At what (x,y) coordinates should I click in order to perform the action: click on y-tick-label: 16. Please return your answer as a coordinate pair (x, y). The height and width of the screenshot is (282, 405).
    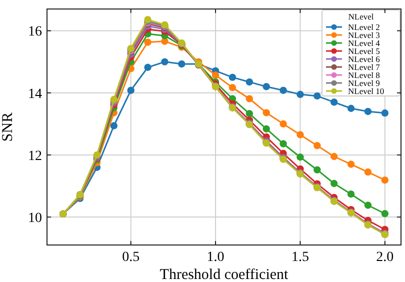
    Looking at the image, I should click on (35, 32).